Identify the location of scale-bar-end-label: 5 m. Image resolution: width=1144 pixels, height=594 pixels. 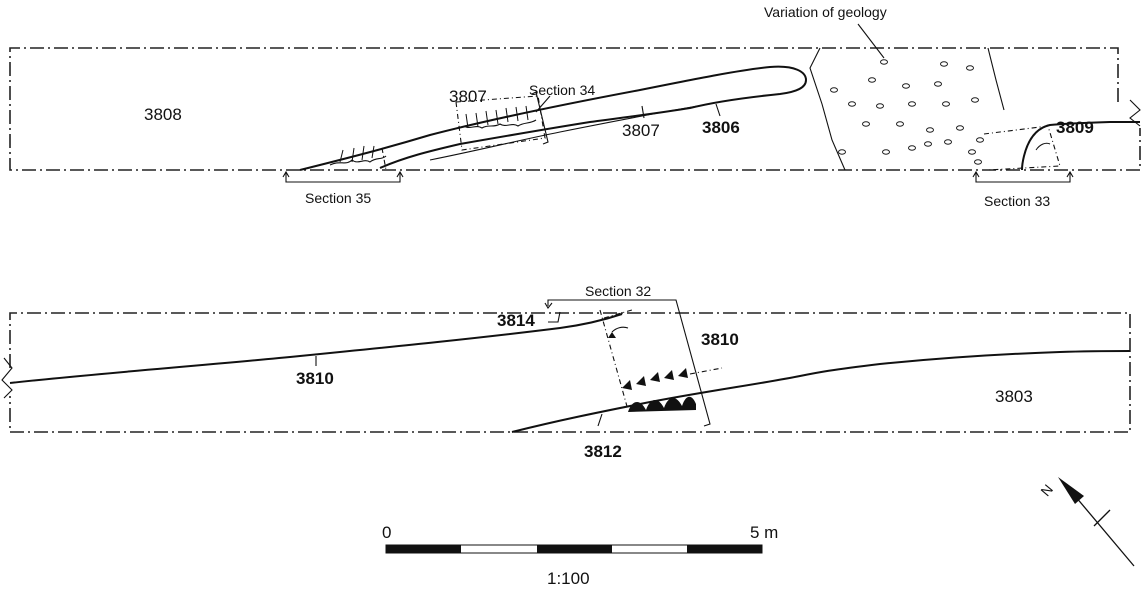
(764, 532).